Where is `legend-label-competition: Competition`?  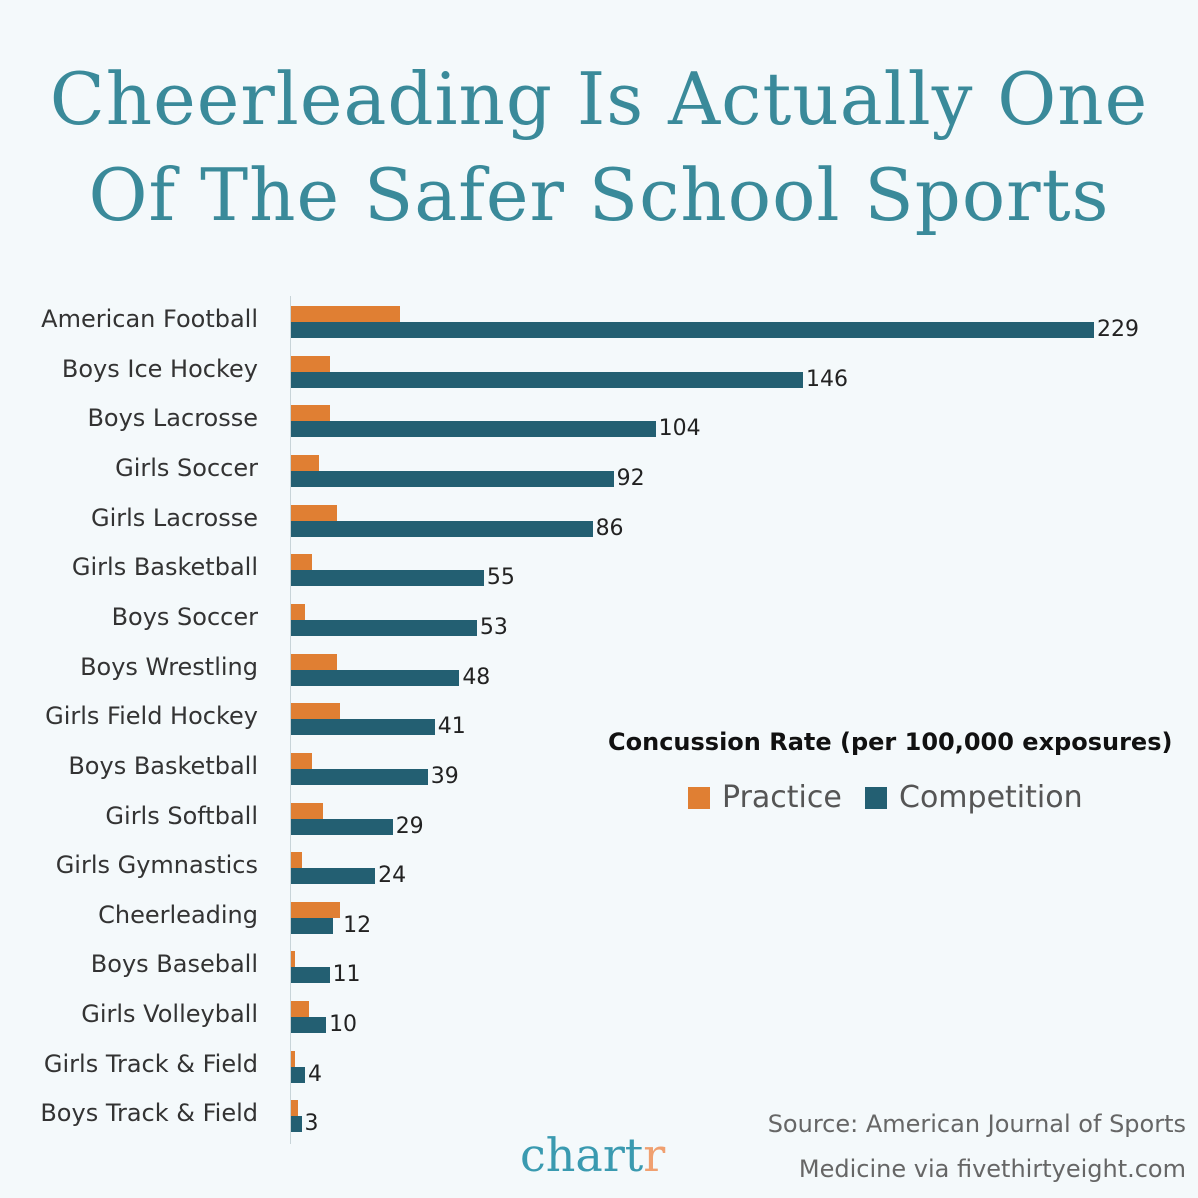
legend-label-competition: Competition is located at coordinates (991, 797).